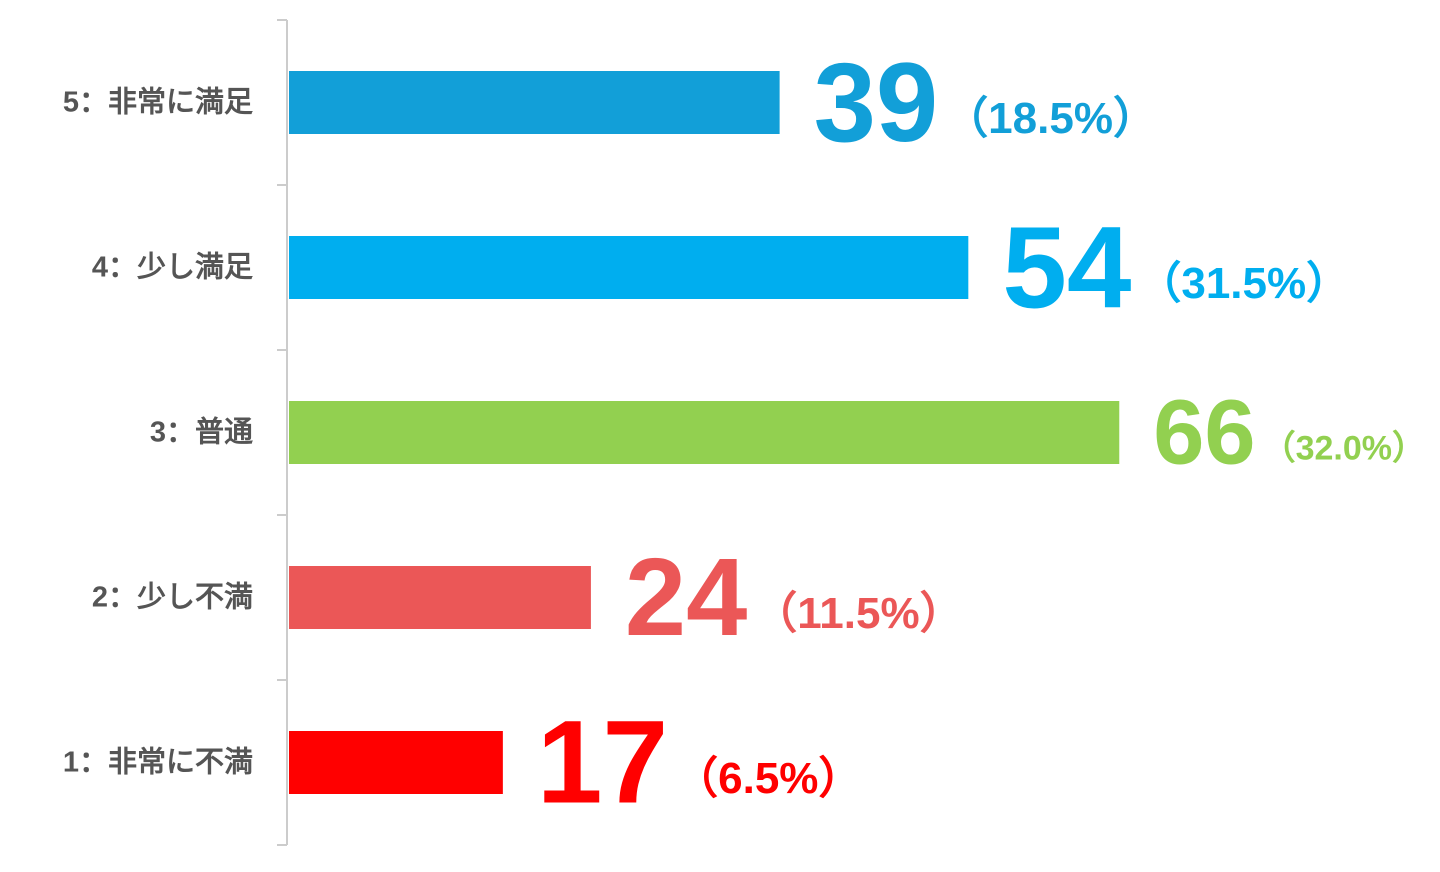 The width and height of the screenshot is (1440, 872). What do you see at coordinates (158, 762) in the screenshot?
I see `category-label: 1：非常に不満` at bounding box center [158, 762].